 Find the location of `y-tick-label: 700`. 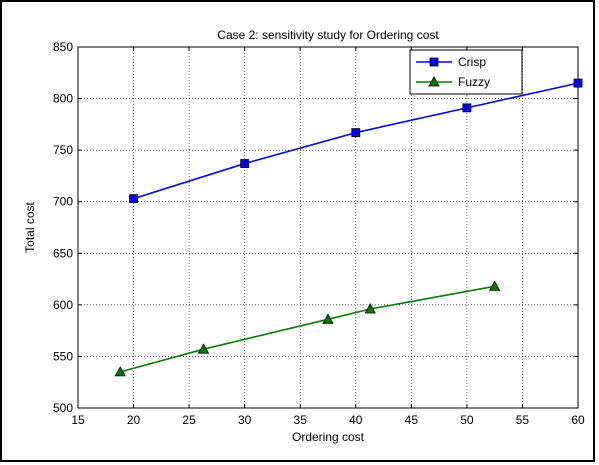

y-tick-label: 700 is located at coordinates (63, 202).